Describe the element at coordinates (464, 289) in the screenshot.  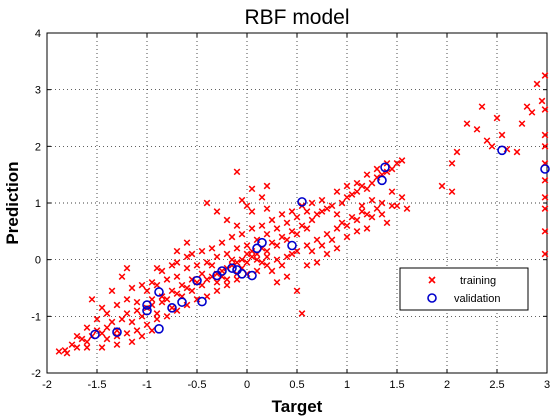
I see `legend: training validation` at that location.